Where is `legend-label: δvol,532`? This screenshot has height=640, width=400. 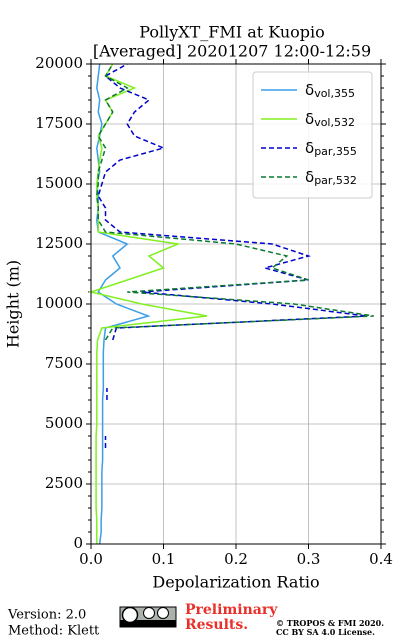 legend-label: δvol,532 is located at coordinates (330, 120).